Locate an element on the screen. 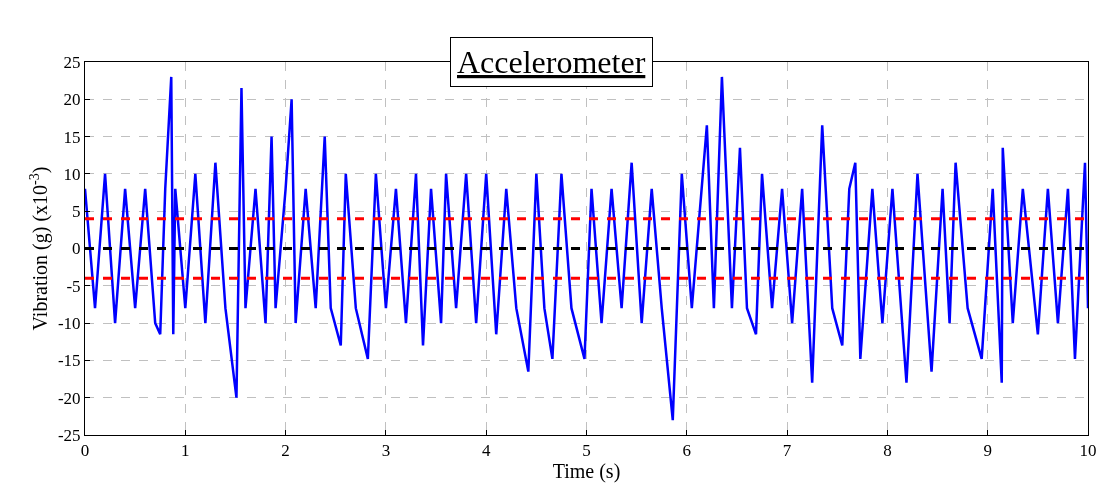 This screenshot has width=1110, height=495. y-tick-label: 25 is located at coordinates (72, 62).